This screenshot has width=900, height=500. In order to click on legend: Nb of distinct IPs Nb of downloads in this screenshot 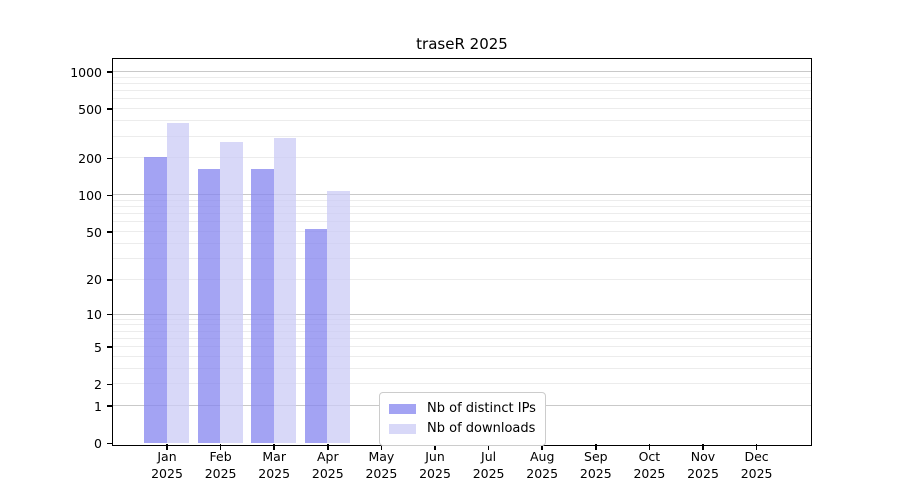, I will do `click(462, 419)`.